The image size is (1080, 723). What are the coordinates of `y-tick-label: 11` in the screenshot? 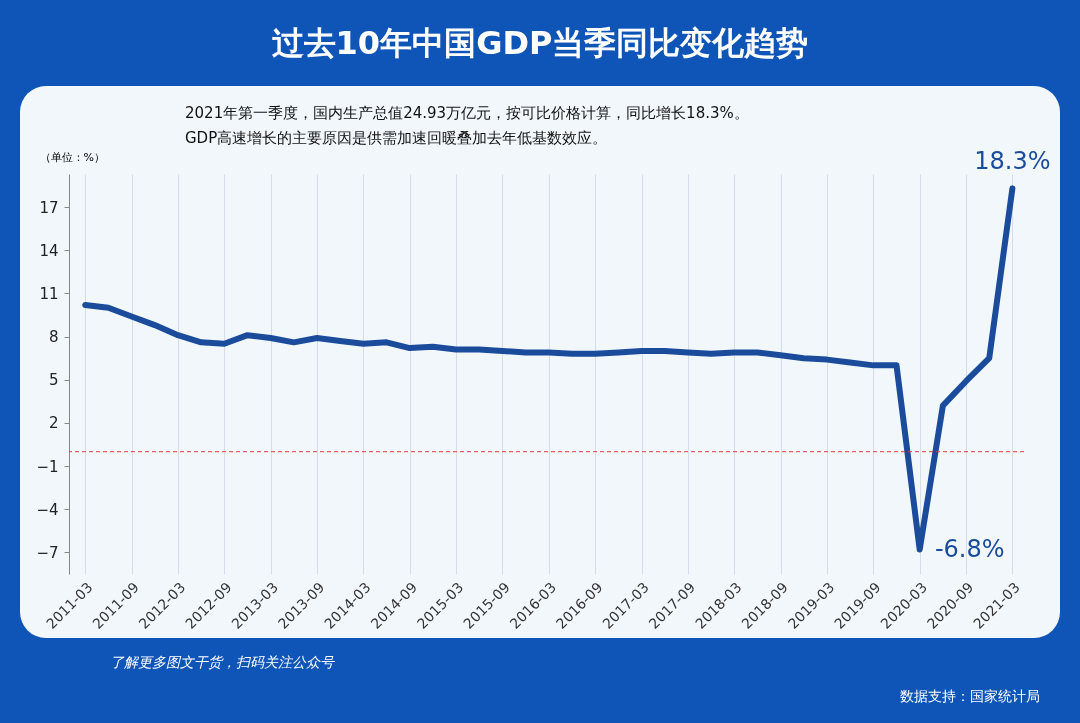 It's located at (49, 293).